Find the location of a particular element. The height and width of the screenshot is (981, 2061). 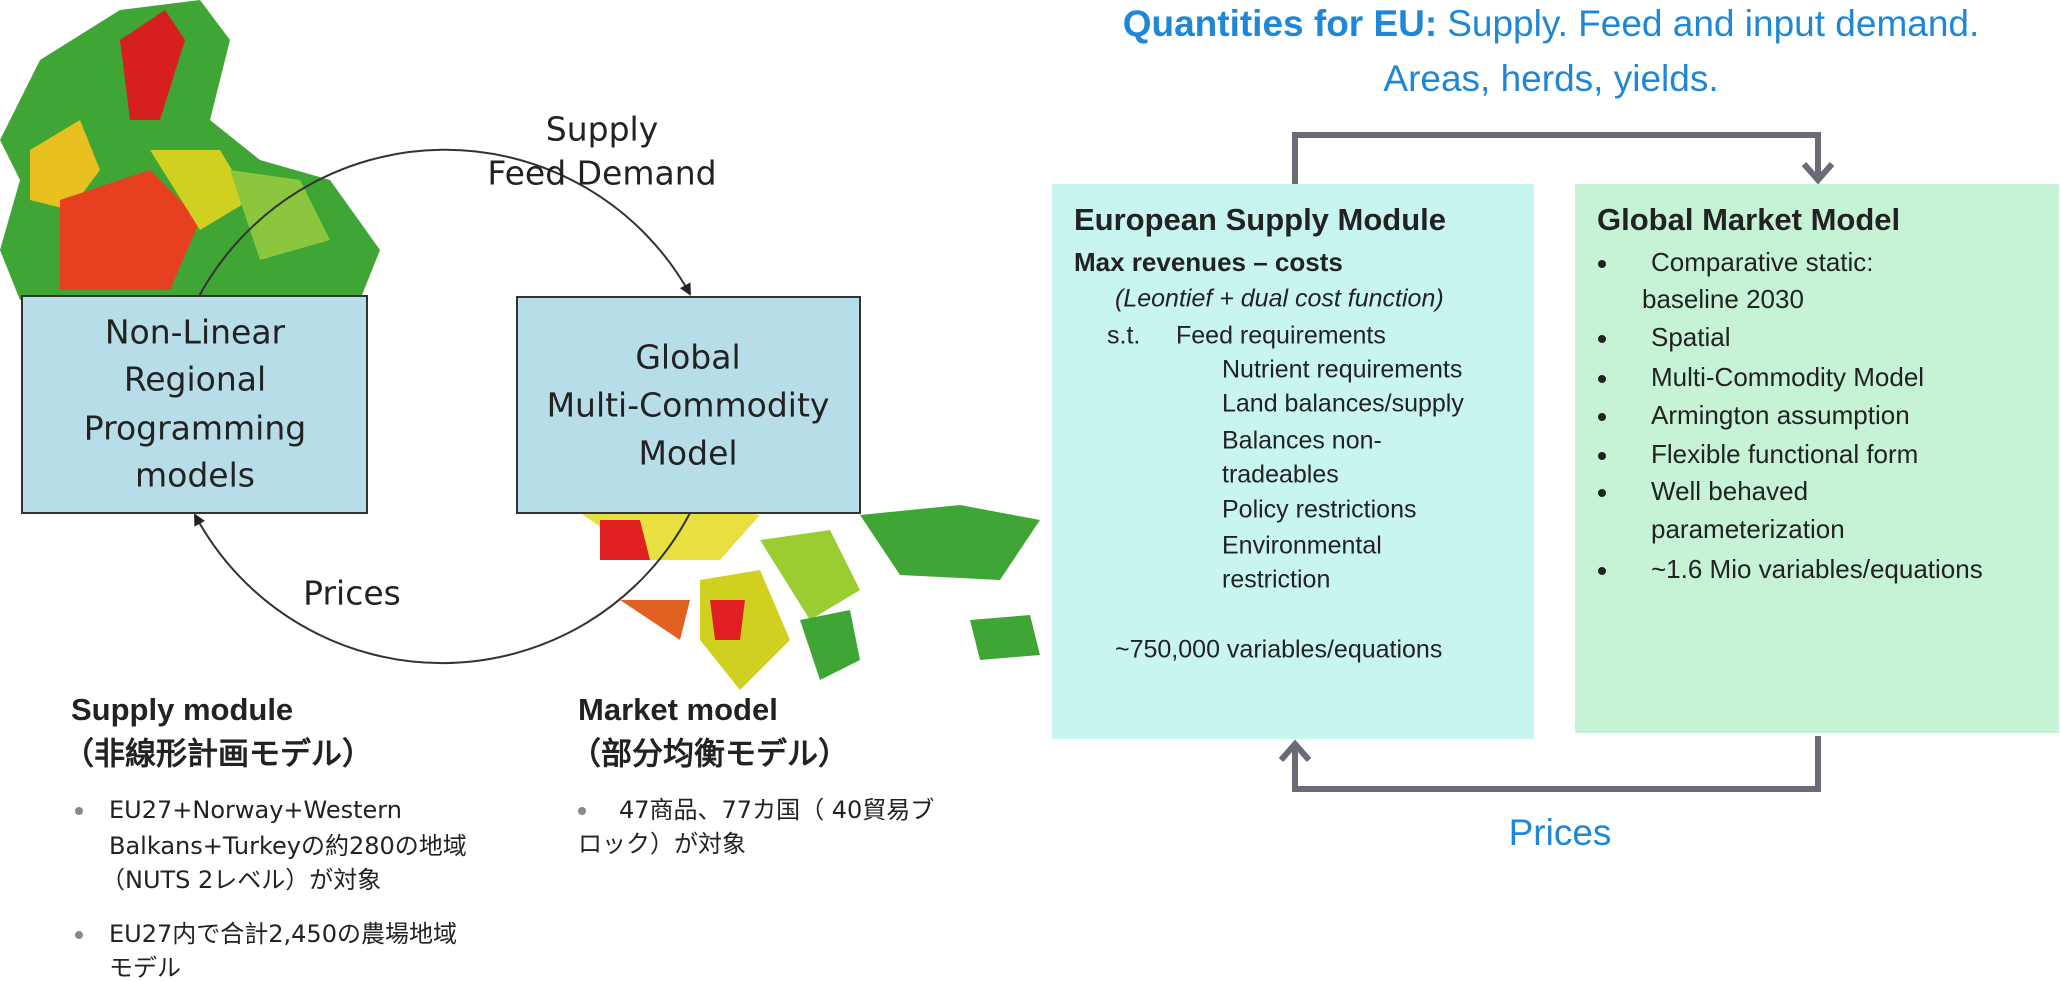

global-box is located at coordinates (688, 405).